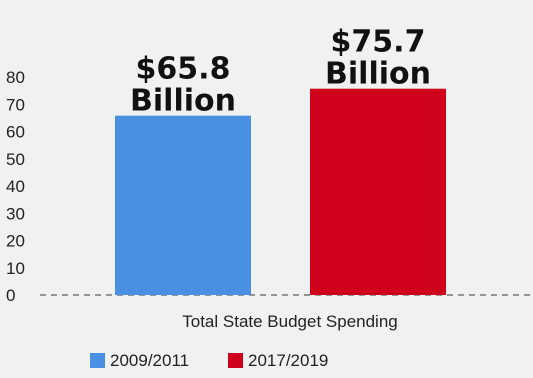 This screenshot has height=378, width=533. Describe the element at coordinates (15, 77) in the screenshot. I see `y-tick-label: 80` at that location.